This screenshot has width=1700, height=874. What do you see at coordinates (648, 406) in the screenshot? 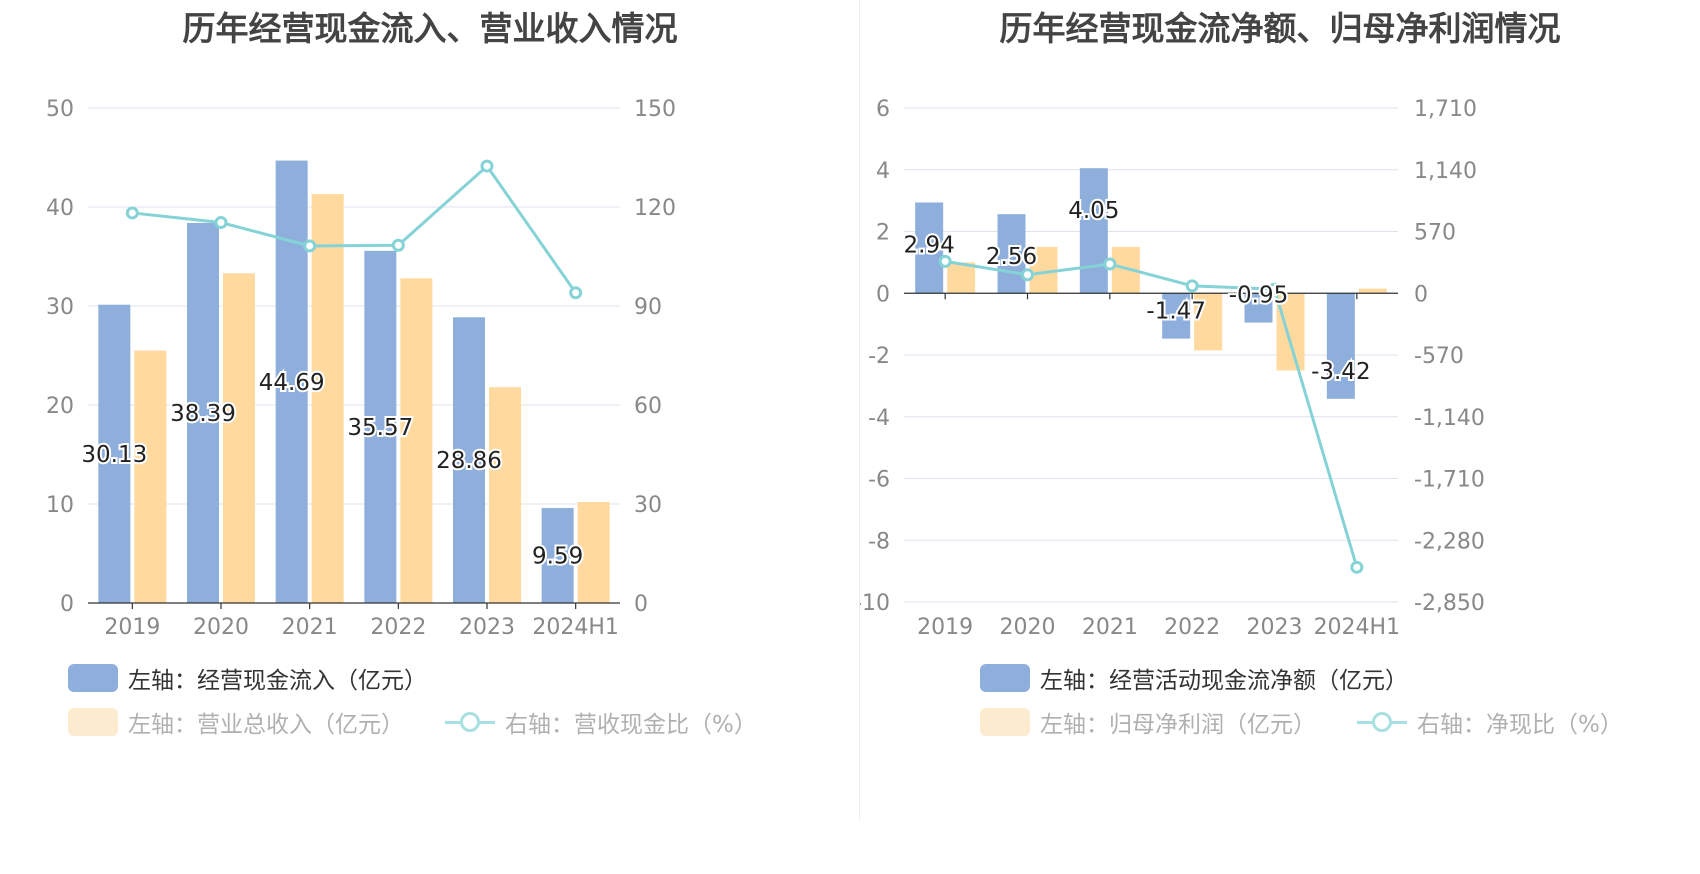
I see `right-axis-tick-label: 60` at bounding box center [648, 406].